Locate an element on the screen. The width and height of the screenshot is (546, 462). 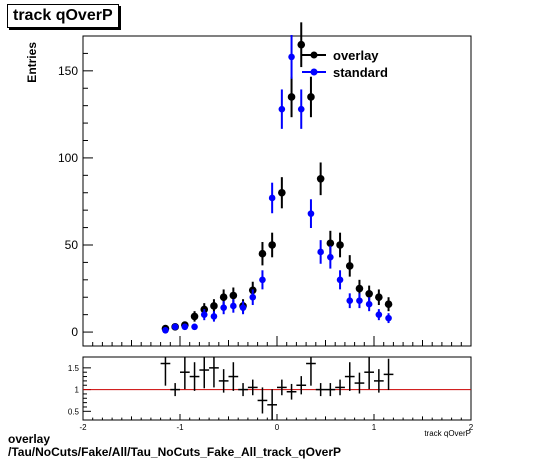
legend-entry: overlay is located at coordinates (356, 55).